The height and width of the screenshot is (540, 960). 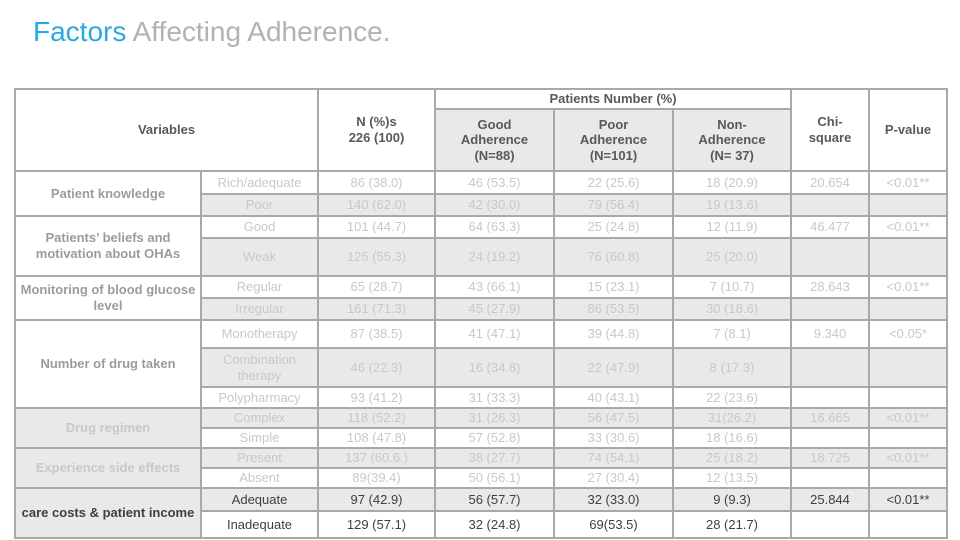 I want to click on poor-adherence-cell: 40 (43.1), so click(x=614, y=397).